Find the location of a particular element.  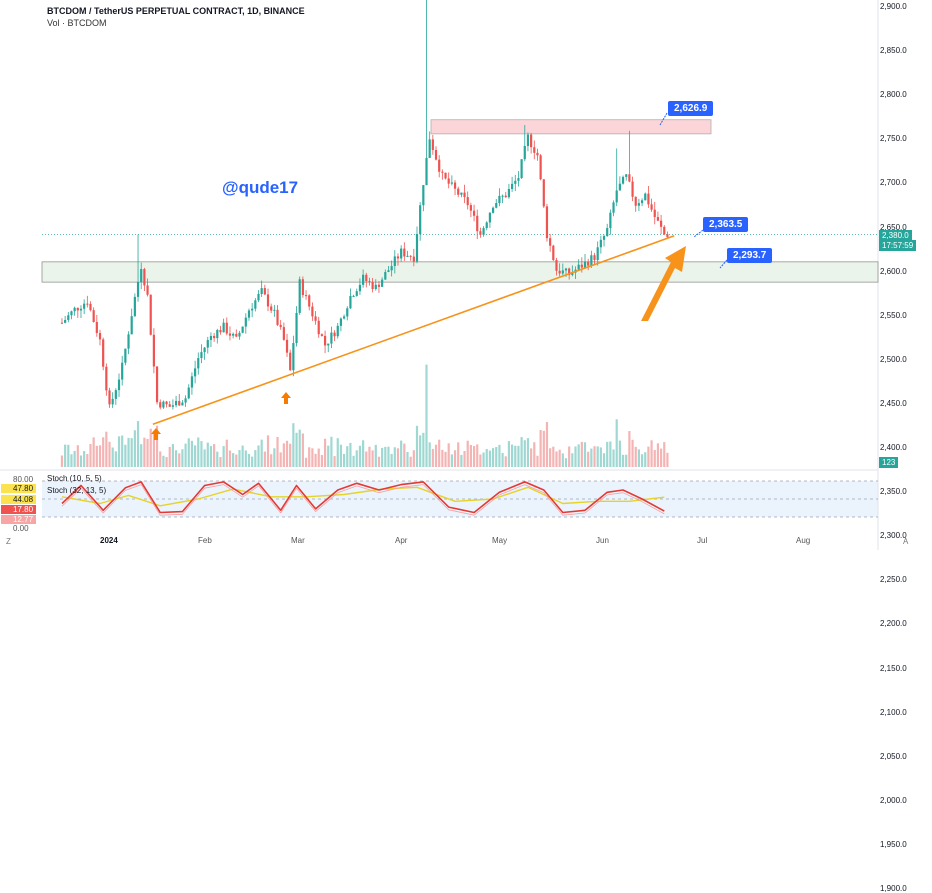

time-tick: Jul is located at coordinates (702, 540).